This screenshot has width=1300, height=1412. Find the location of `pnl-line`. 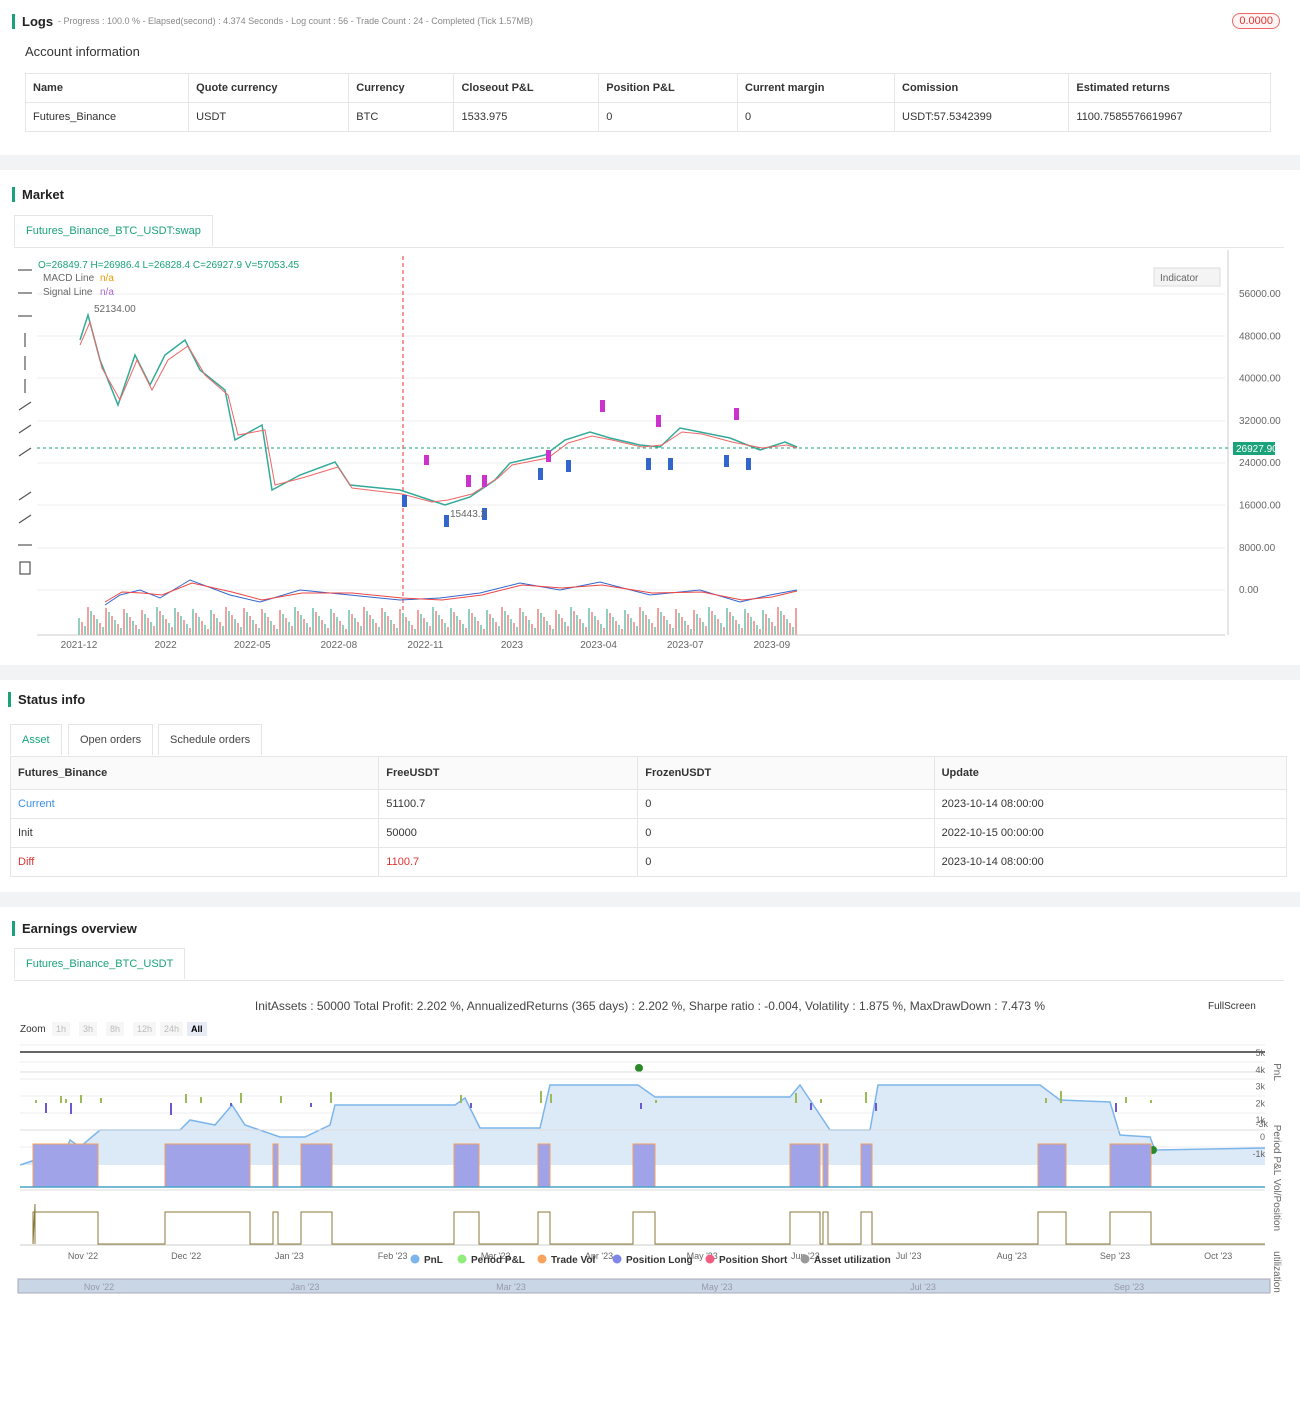

pnl-line is located at coordinates (642, 1125).